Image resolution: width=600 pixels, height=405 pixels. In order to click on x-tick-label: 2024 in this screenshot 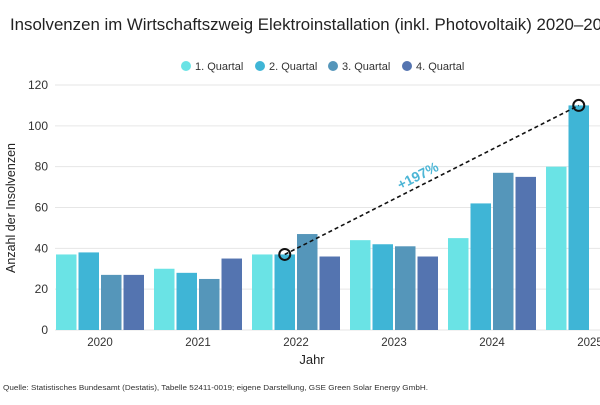, I will do `click(492, 343)`.